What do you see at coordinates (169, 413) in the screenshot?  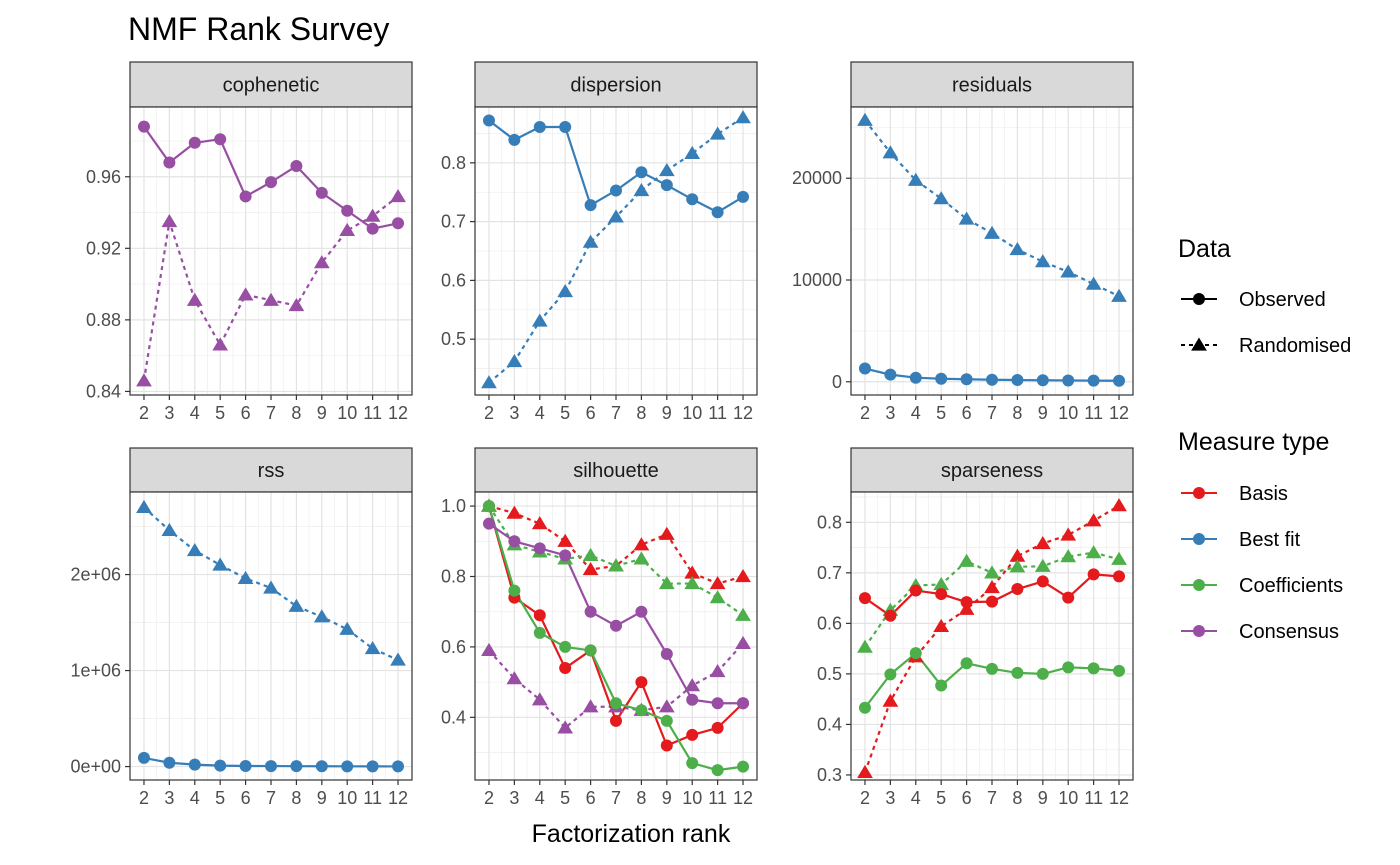 I see `x-tick-label: 3` at bounding box center [169, 413].